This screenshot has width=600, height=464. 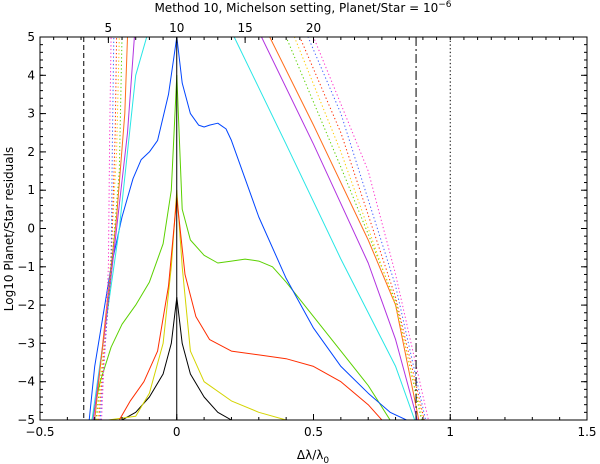 What do you see at coordinates (244, 28) in the screenshot?
I see `top-tick-label: 15` at bounding box center [244, 28].